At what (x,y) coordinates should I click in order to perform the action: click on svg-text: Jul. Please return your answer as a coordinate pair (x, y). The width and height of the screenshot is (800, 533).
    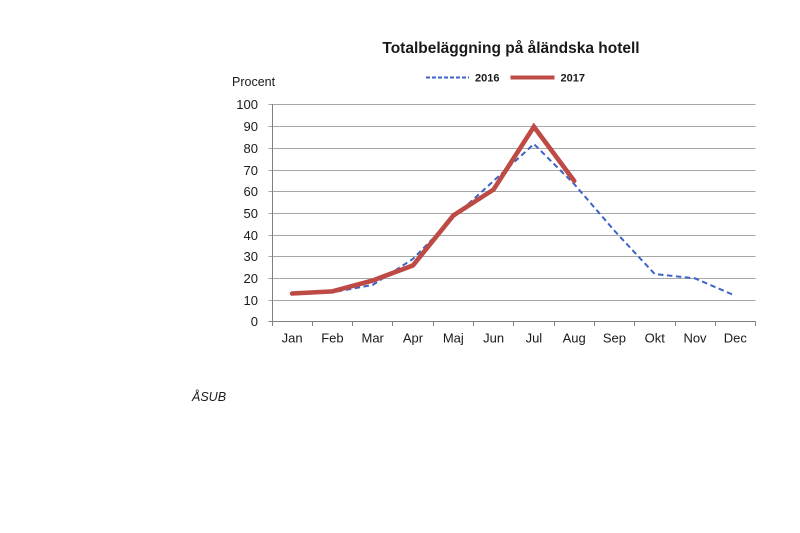
    Looking at the image, I should click on (534, 338).